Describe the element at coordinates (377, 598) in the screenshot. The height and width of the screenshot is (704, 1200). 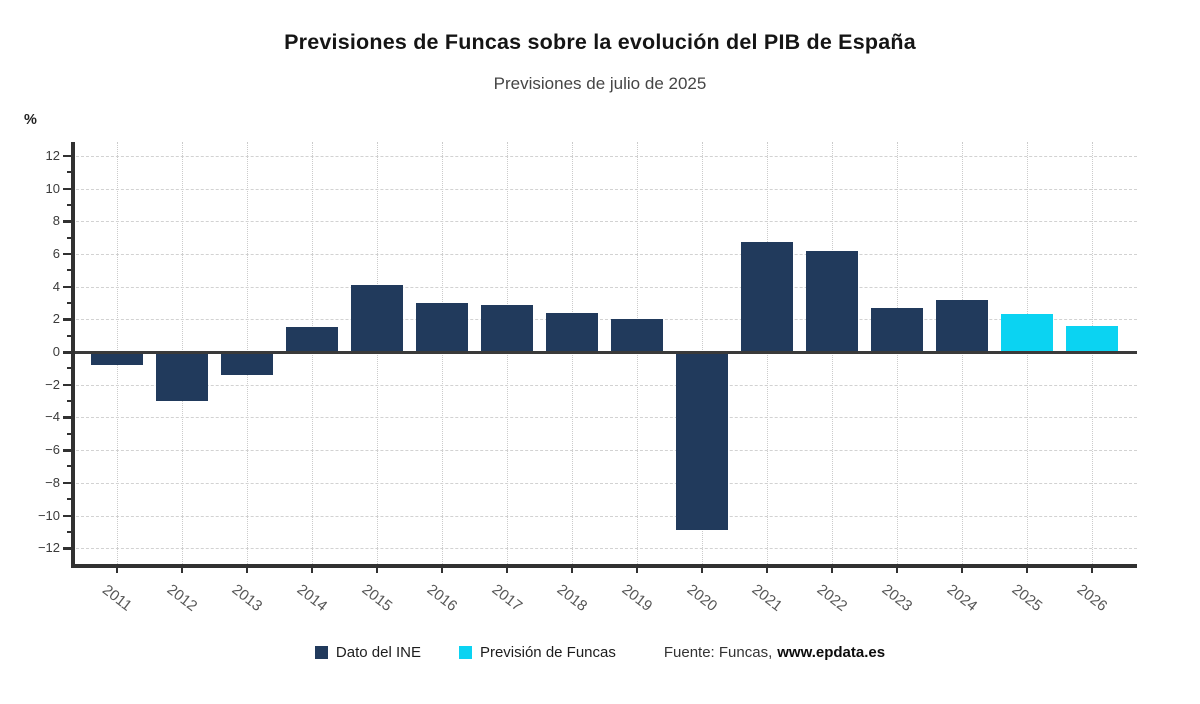
I see `x-tick-label-2015: 2015` at that location.